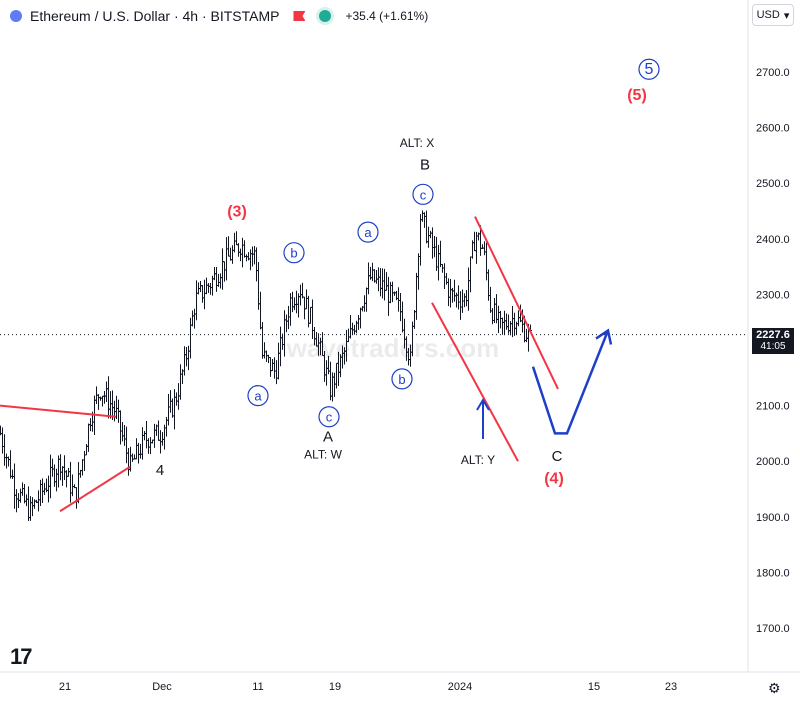 The height and width of the screenshot is (705, 800). Describe the element at coordinates (160, 470) in the screenshot. I see `wave-label-4: 4` at that location.